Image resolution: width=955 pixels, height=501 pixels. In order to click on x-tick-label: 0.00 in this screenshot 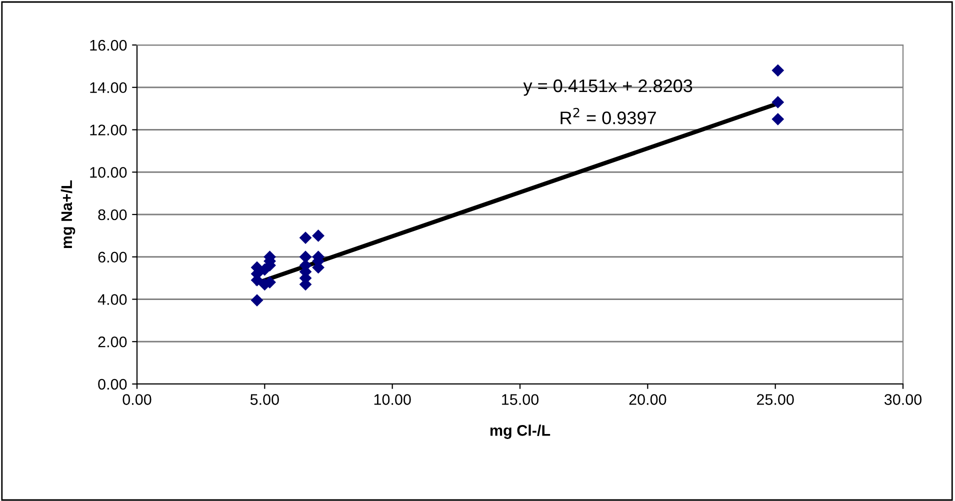, I will do `click(137, 399)`.